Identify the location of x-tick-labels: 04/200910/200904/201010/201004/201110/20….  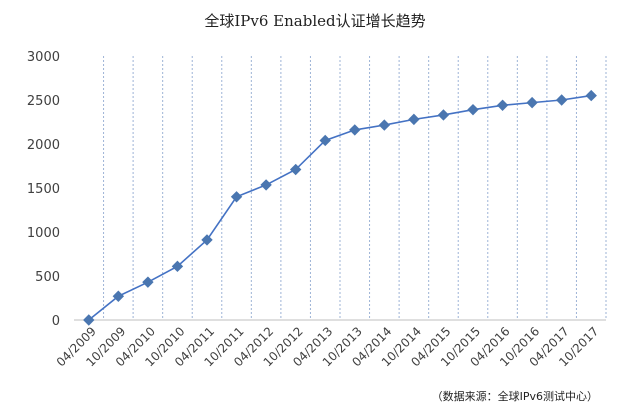
(328, 346).